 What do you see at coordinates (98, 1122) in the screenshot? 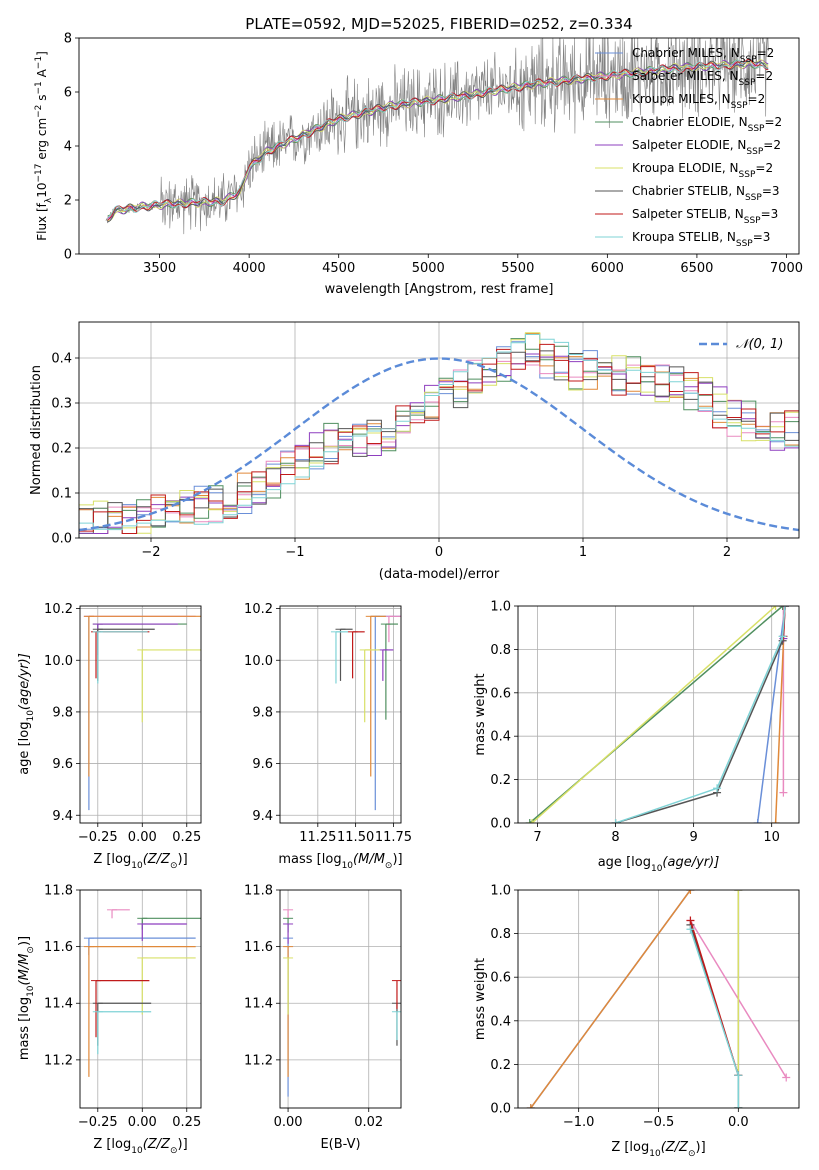
I see `x-tick-label: −0.25` at bounding box center [98, 1122].